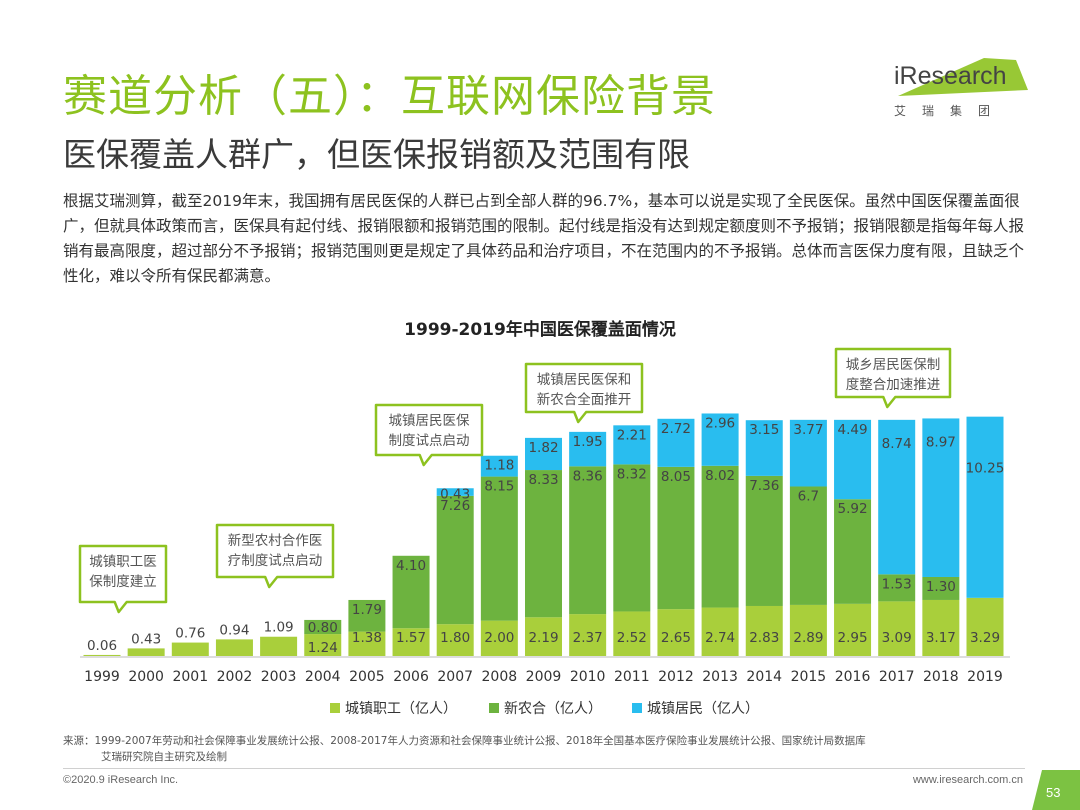  What do you see at coordinates (584, 380) in the screenshot?
I see `callout-text-2009-0: 城镇居民医保和` at bounding box center [584, 380].